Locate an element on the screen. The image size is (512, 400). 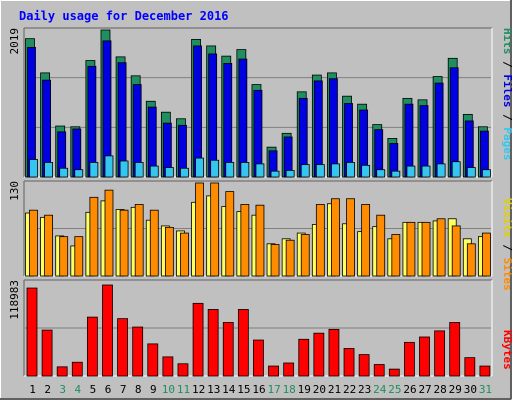
kbytes-legend: KBytes is located at coordinates (506, 350).